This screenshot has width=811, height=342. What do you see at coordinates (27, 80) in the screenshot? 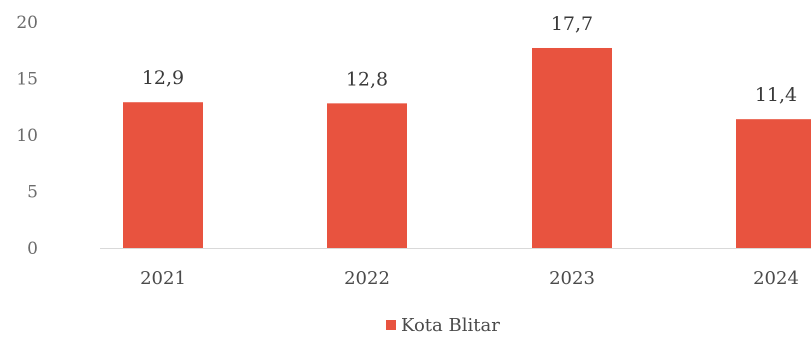
I see `y-tick-label-3: 15` at bounding box center [27, 80].